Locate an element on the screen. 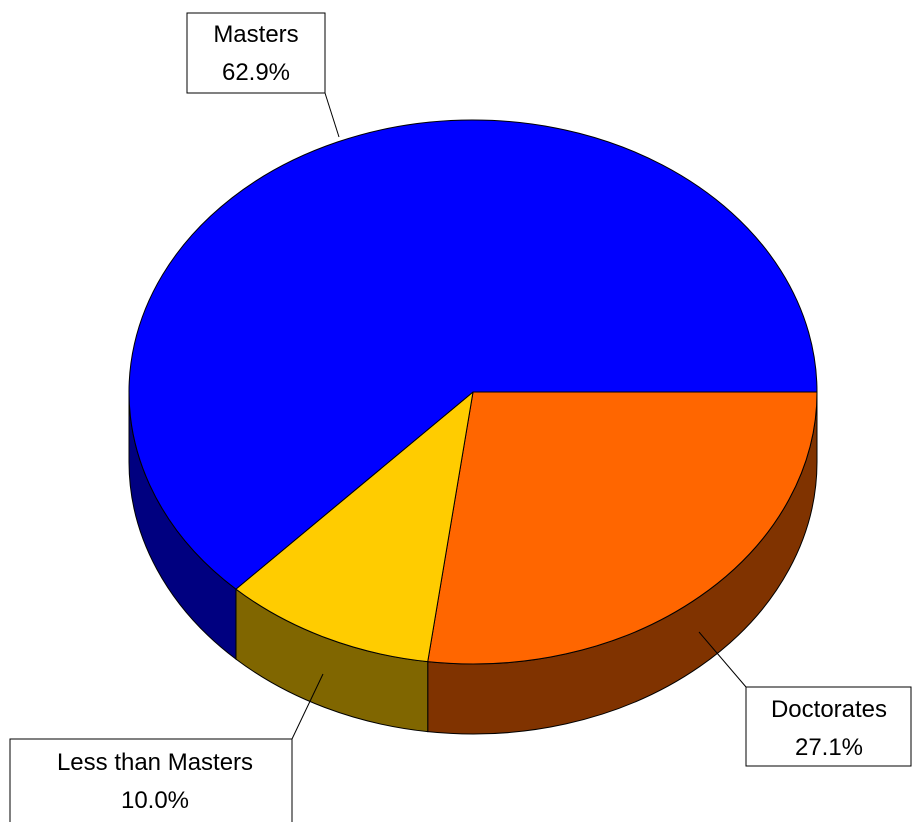 The width and height of the screenshot is (912, 822). label-less-than-masters-value: 10.0% is located at coordinates (155, 800).